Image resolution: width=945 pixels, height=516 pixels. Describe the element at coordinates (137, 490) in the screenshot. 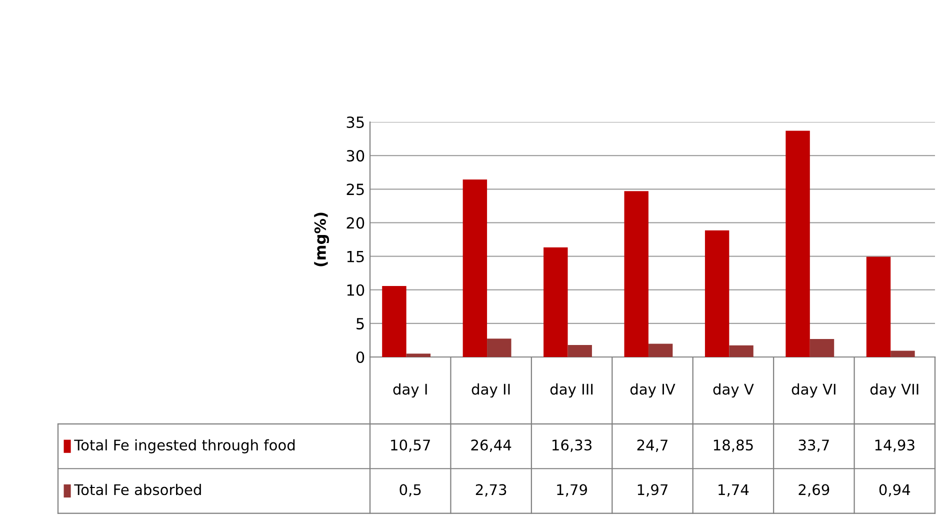

I see `legend-label: Total Fe absorbed` at that location.